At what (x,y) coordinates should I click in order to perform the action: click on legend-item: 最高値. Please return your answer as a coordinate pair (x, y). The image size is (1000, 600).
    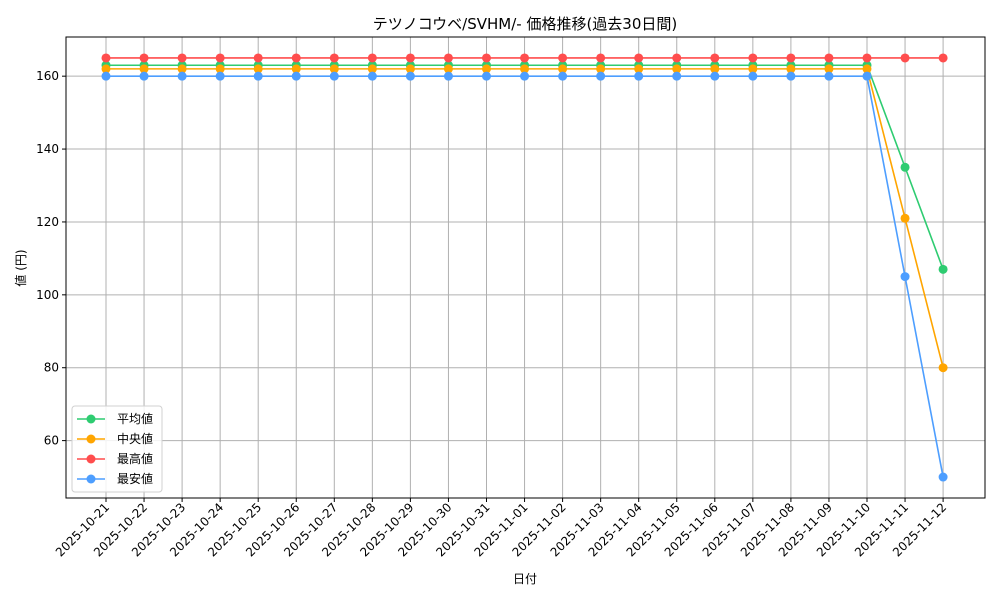
    Looking at the image, I should click on (115, 458).